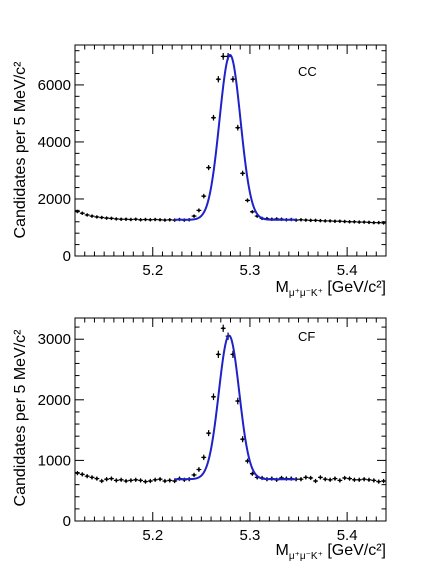 The image size is (443, 573). Describe the element at coordinates (235, 407) in the screenshot. I see `fit-curve` at that location.